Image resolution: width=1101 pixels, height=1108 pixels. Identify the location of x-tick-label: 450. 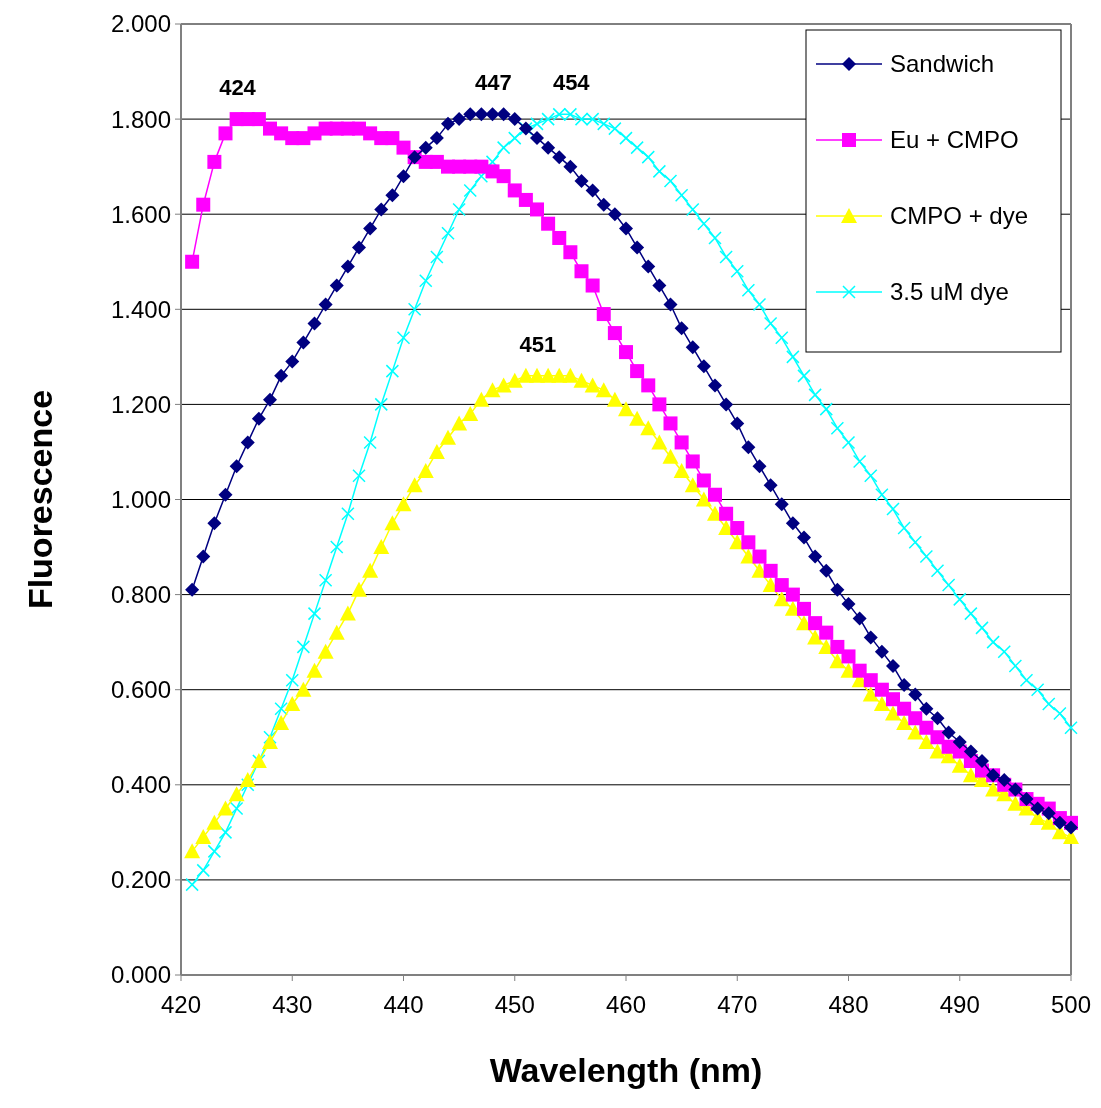
(514, 1004).